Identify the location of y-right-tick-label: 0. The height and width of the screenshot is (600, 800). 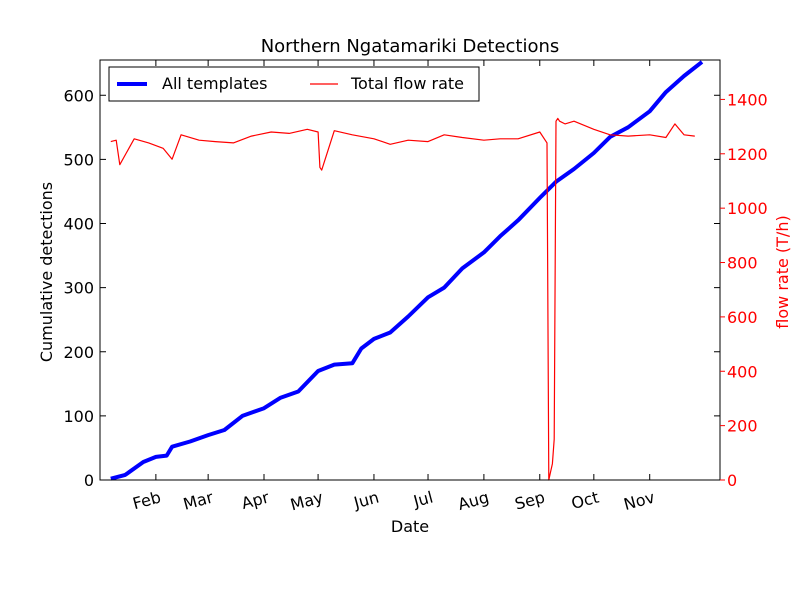
(732, 480).